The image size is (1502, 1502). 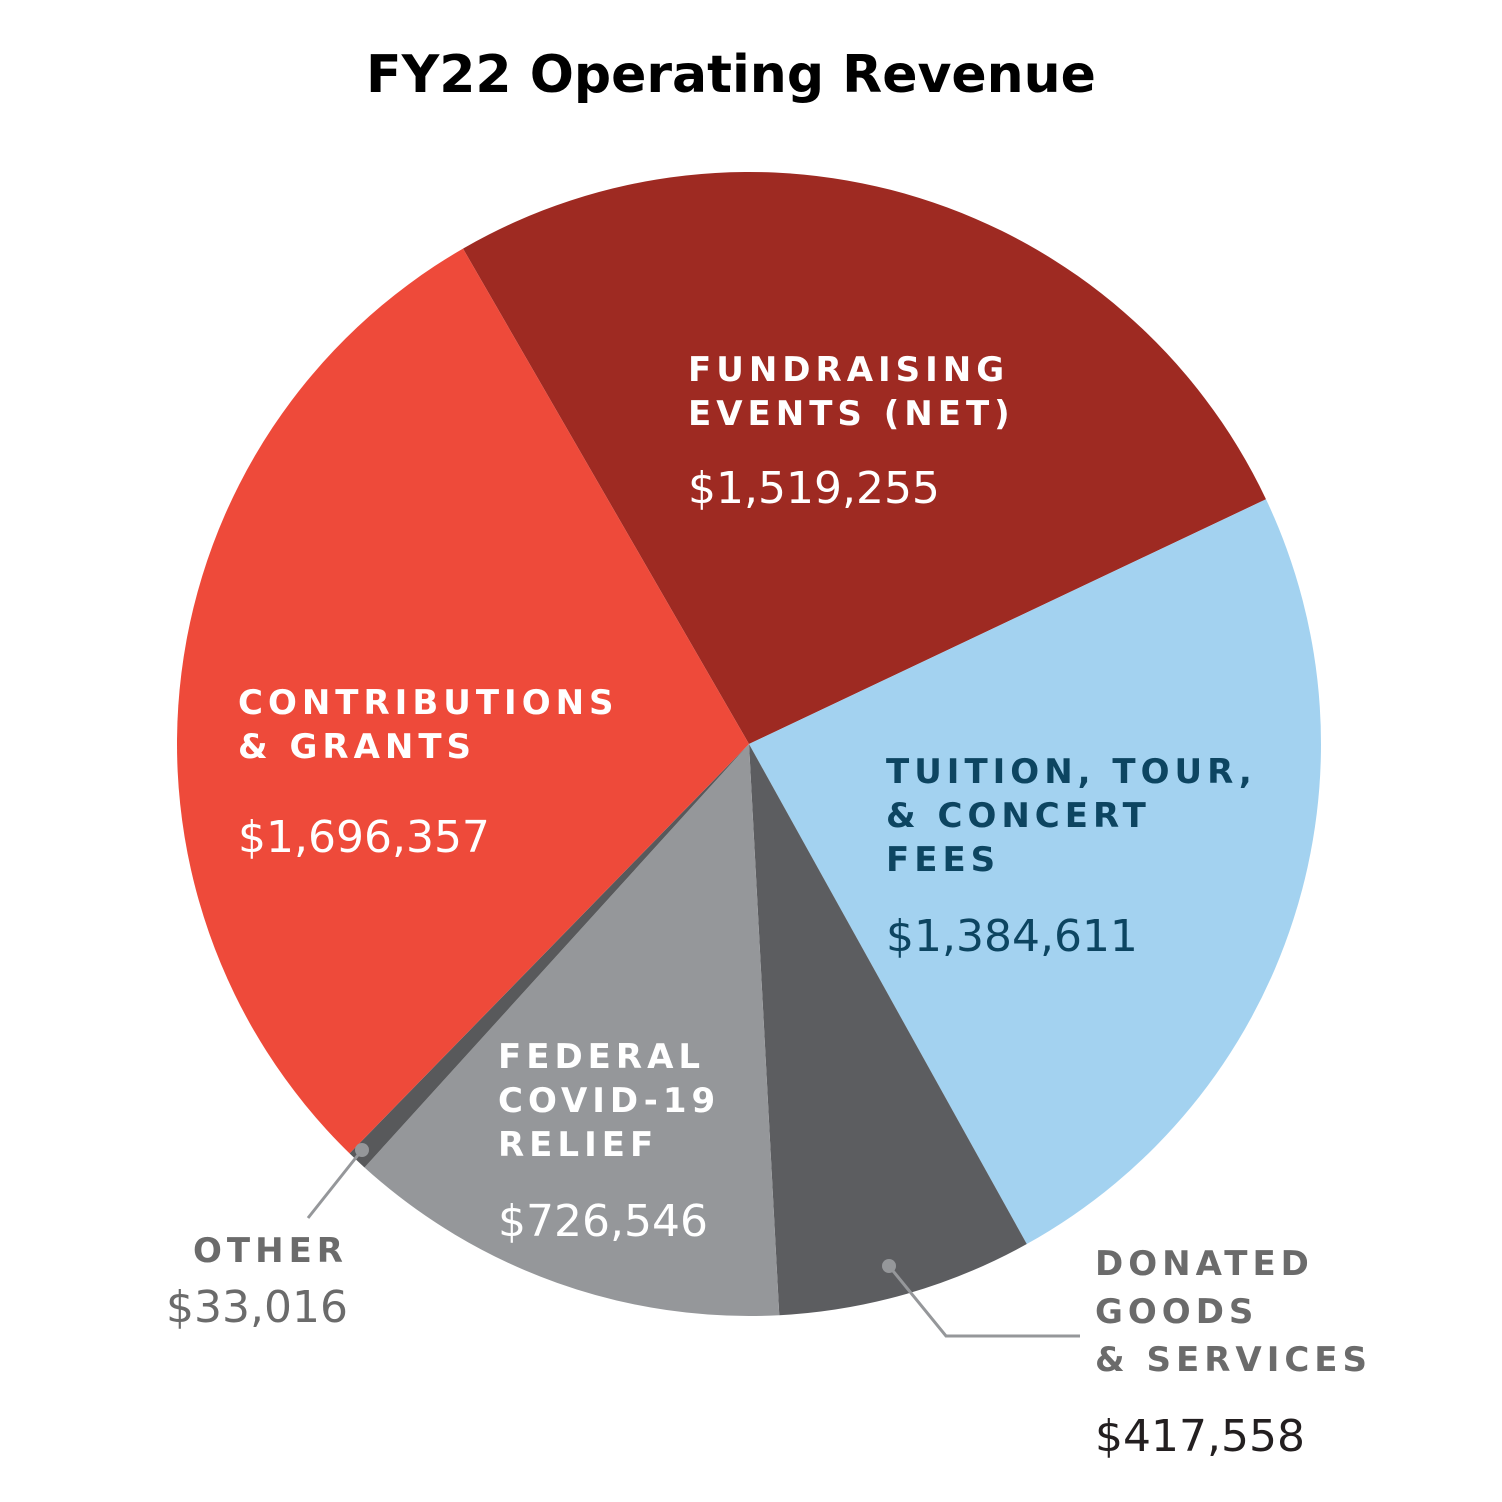 What do you see at coordinates (983, 1301) in the screenshot?
I see `leader-line-donated-goods-services` at bounding box center [983, 1301].